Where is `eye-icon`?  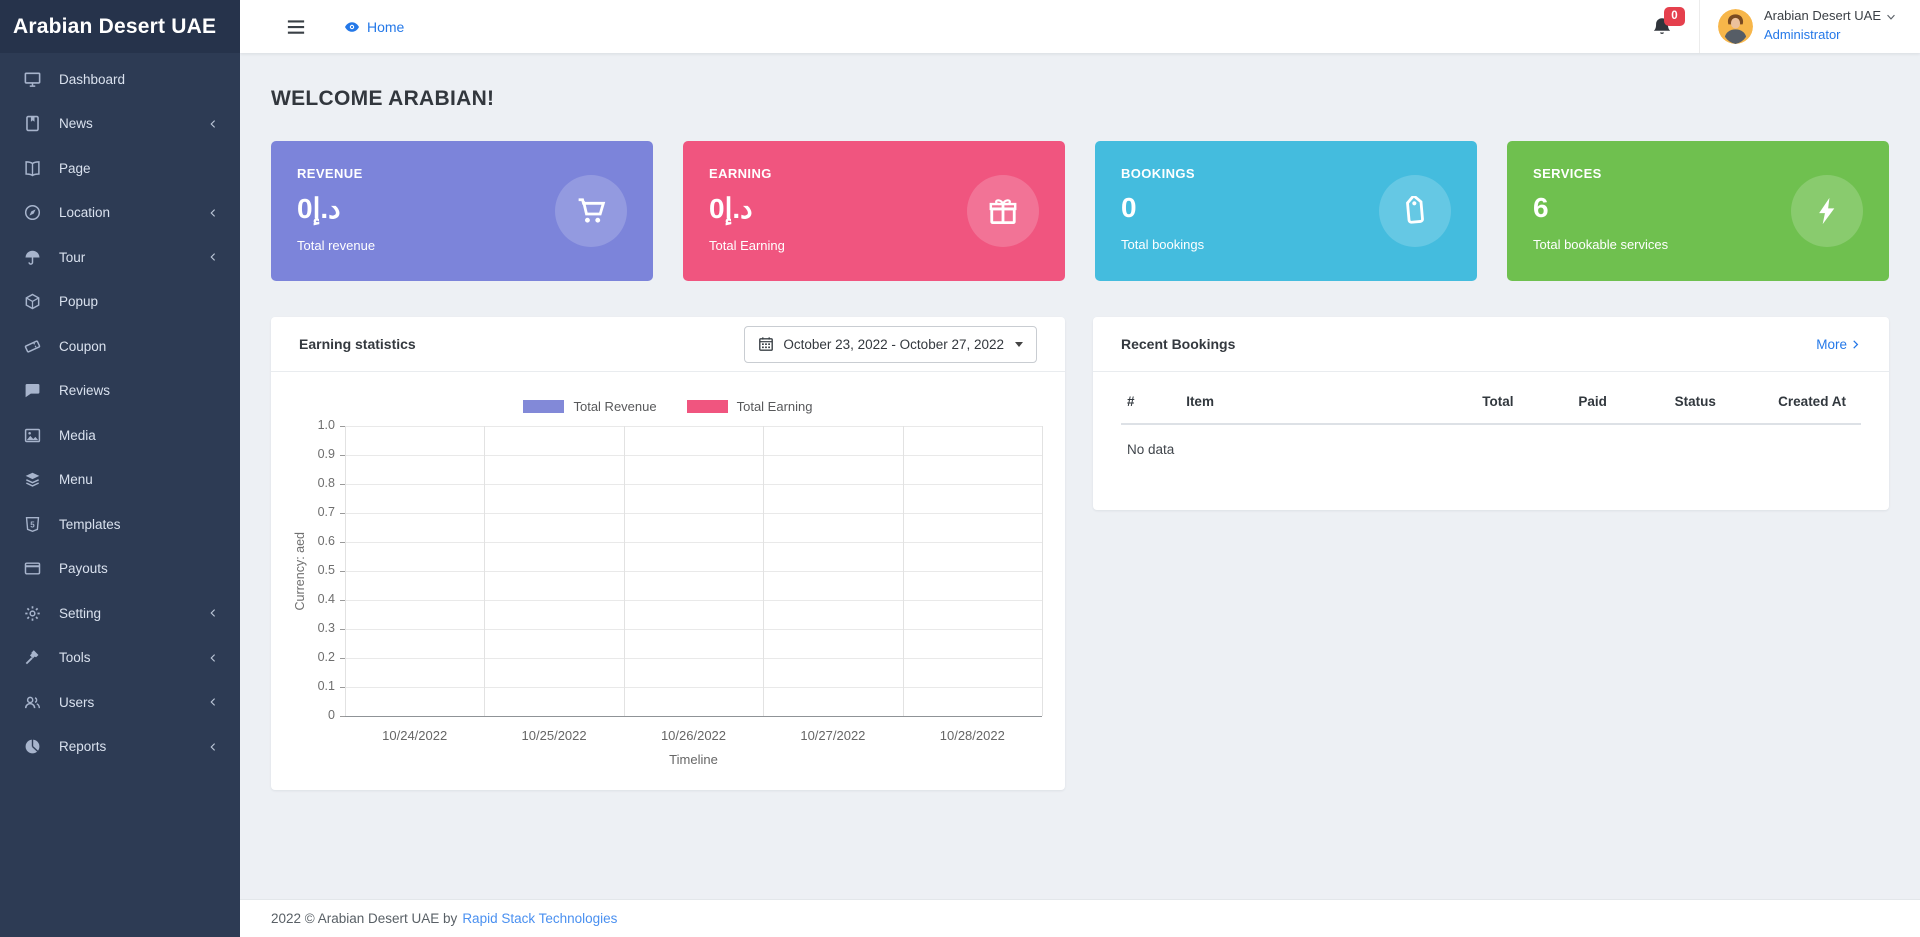
eye-icon is located at coordinates (352, 27).